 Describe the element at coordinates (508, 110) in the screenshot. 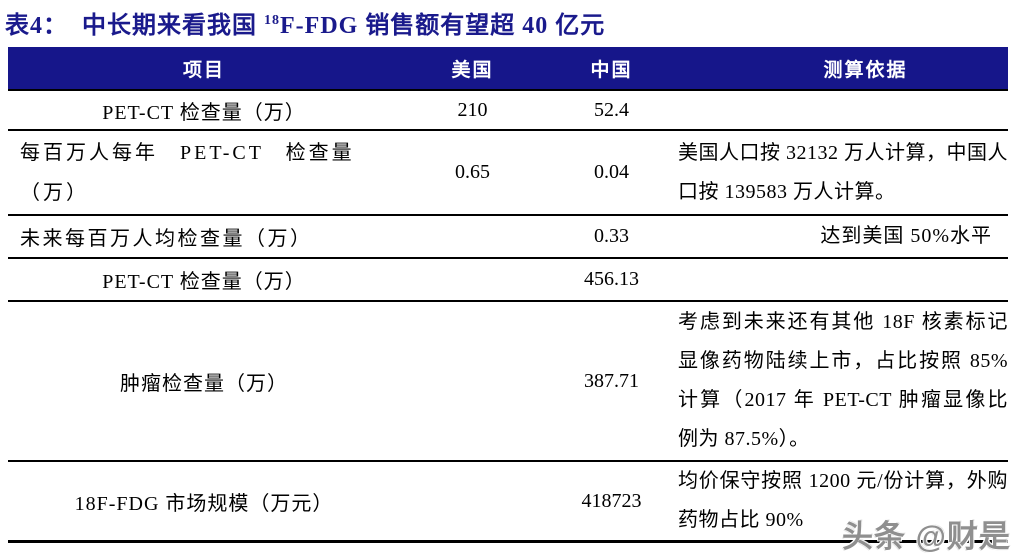

I see `table-row: PET-CT 检查量（万） 210 52.4` at that location.